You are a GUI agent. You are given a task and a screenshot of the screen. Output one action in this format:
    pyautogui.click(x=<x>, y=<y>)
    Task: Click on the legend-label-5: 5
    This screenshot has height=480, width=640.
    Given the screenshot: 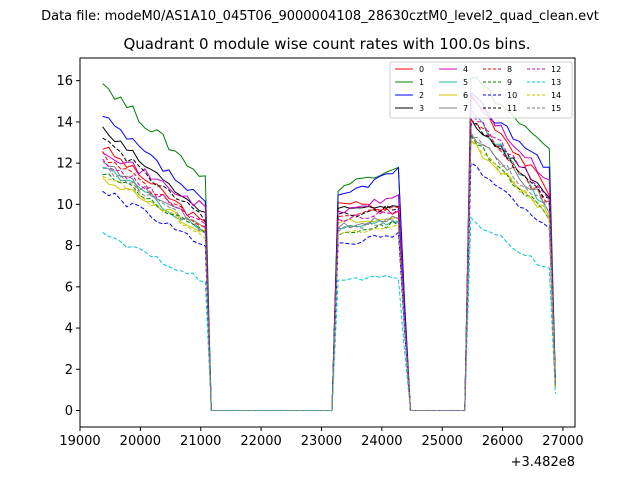 What is the action you would take?
    pyautogui.click(x=465, y=82)
    